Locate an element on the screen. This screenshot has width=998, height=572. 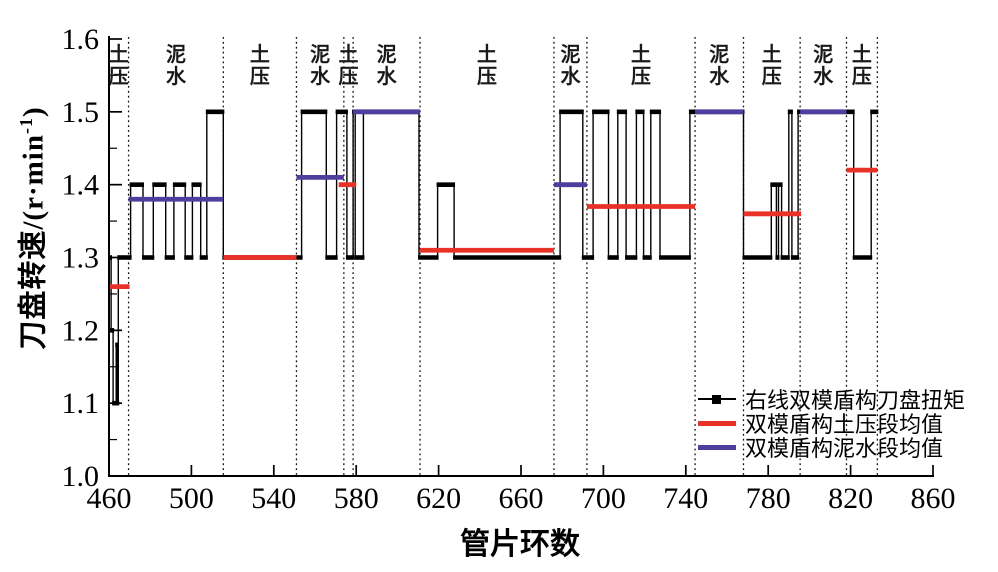
y-axis-title: 刀盘转速/(r·min-1) is located at coordinates (29, 228).